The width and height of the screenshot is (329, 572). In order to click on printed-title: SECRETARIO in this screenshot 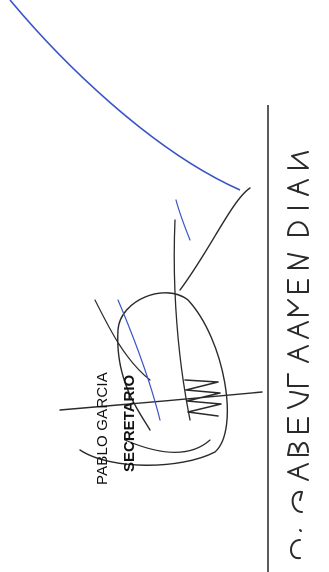, I will do `click(129, 423)`.